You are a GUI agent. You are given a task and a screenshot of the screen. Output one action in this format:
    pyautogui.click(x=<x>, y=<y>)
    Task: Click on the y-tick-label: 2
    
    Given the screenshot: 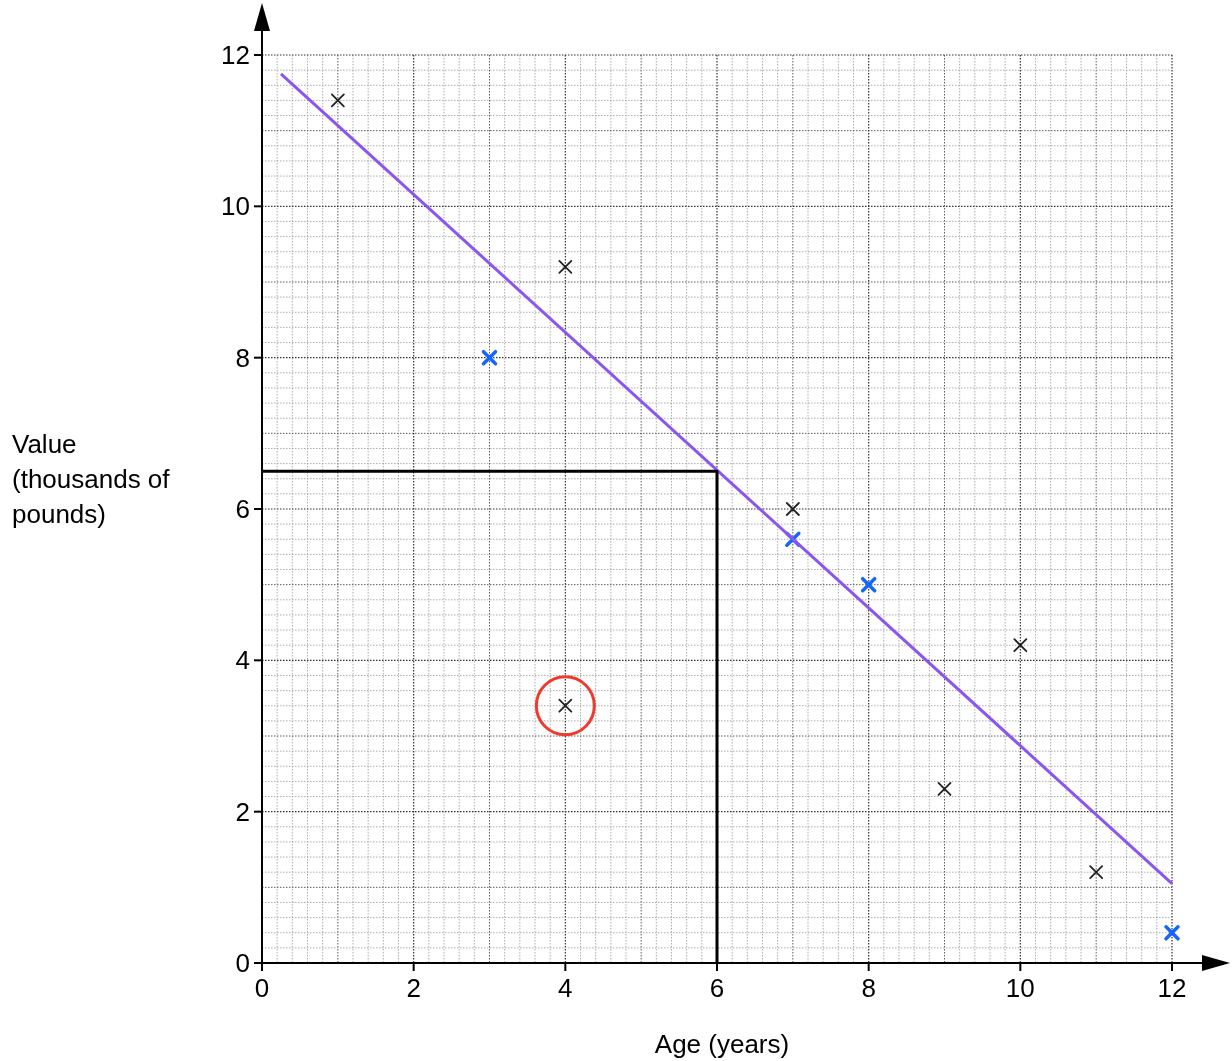 What is the action you would take?
    pyautogui.click(x=242, y=811)
    